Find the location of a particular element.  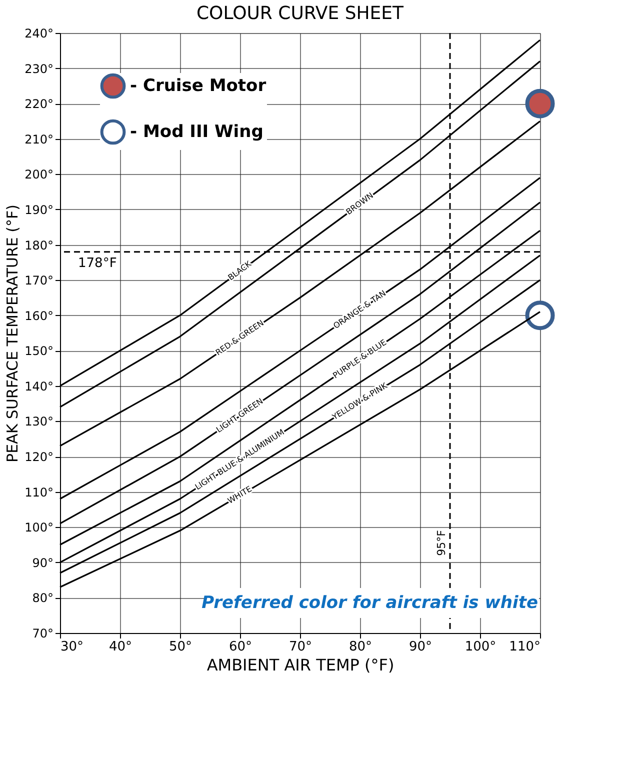

ref-line-label: 95°F is located at coordinates (441, 543).